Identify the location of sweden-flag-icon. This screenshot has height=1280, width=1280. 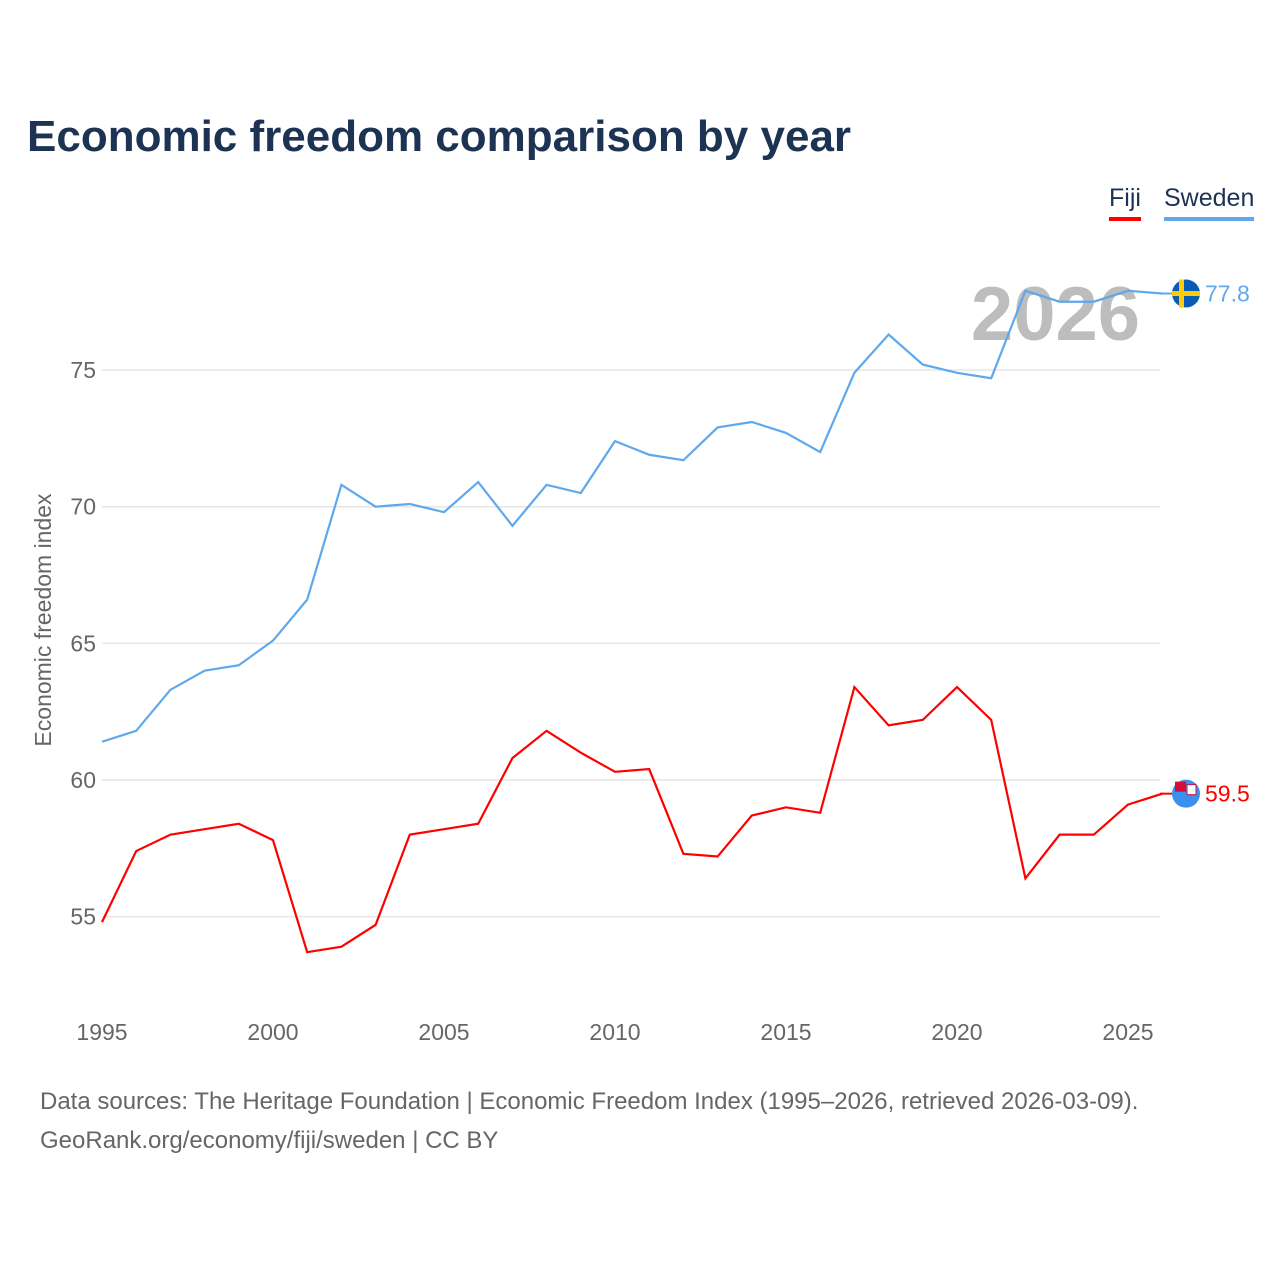
(1186, 293).